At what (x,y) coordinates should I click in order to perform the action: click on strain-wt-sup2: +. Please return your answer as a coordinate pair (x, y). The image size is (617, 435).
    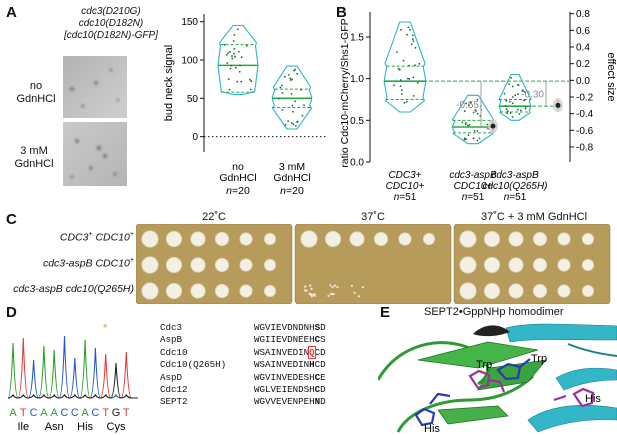
    Looking at the image, I should click on (131, 234).